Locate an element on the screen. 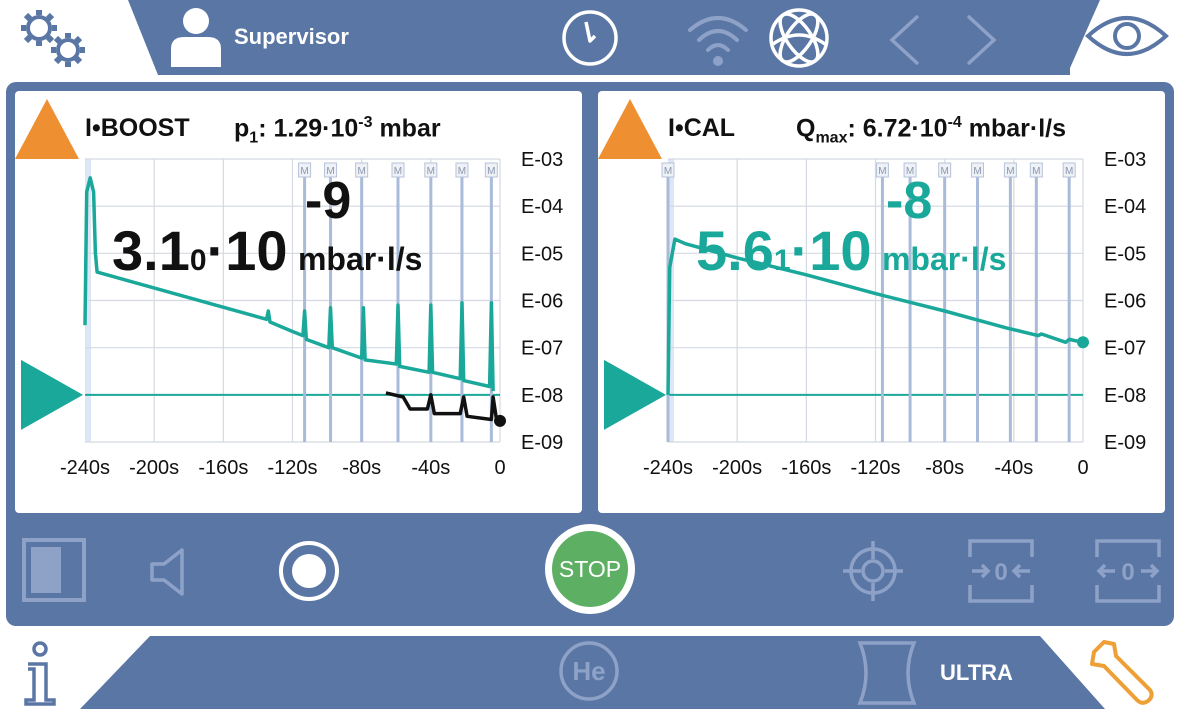 The image size is (1181, 711). right-value-exponent: -8 is located at coordinates (909, 201).